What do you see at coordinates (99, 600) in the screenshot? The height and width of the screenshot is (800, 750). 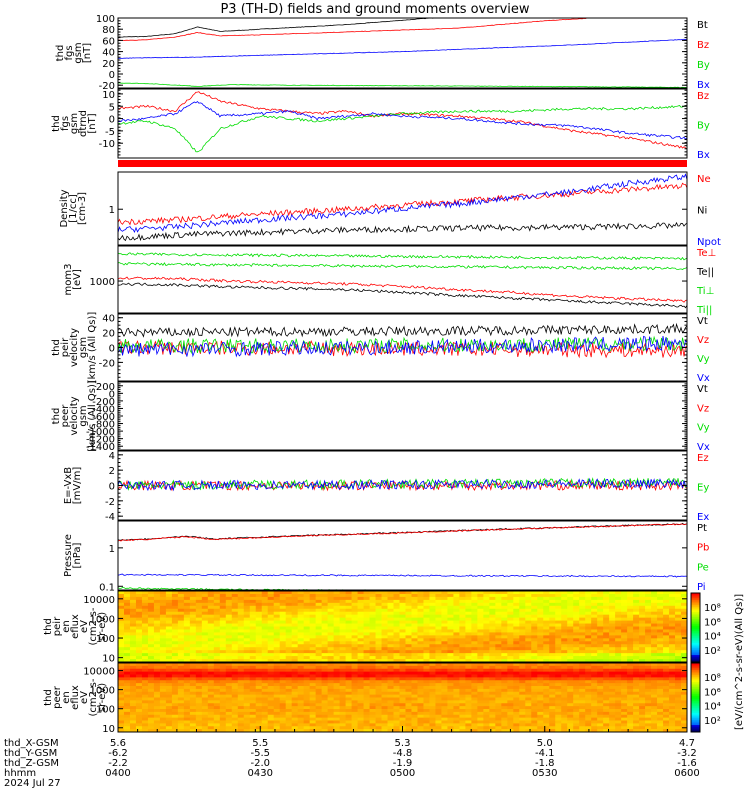 I see `y-tick-label: 10000` at bounding box center [99, 600].